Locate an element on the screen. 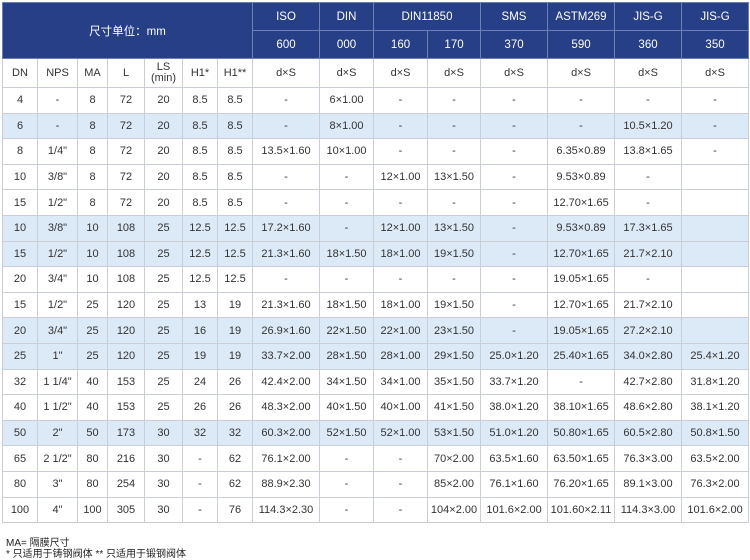  table-cell: 48.3×2.00 is located at coordinates (286, 407).